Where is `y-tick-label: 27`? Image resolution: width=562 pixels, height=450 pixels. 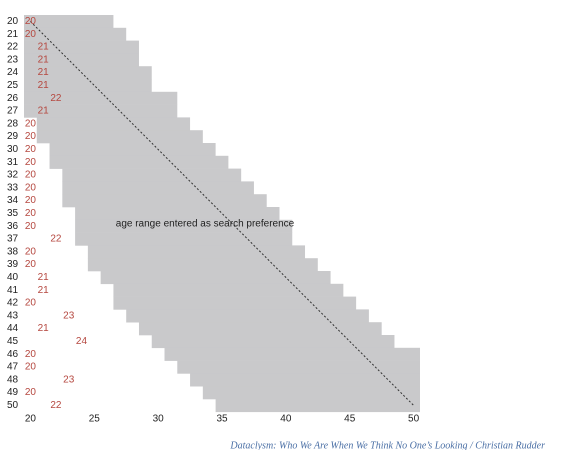
y-tick-label: 27 is located at coordinates (13, 111).